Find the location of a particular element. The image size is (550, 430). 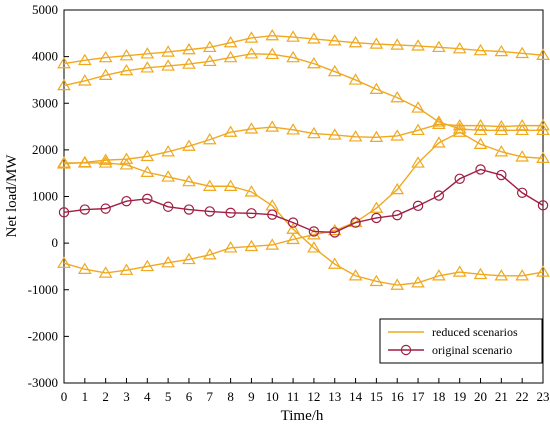

x-tick-label: 14 is located at coordinates (356, 396).